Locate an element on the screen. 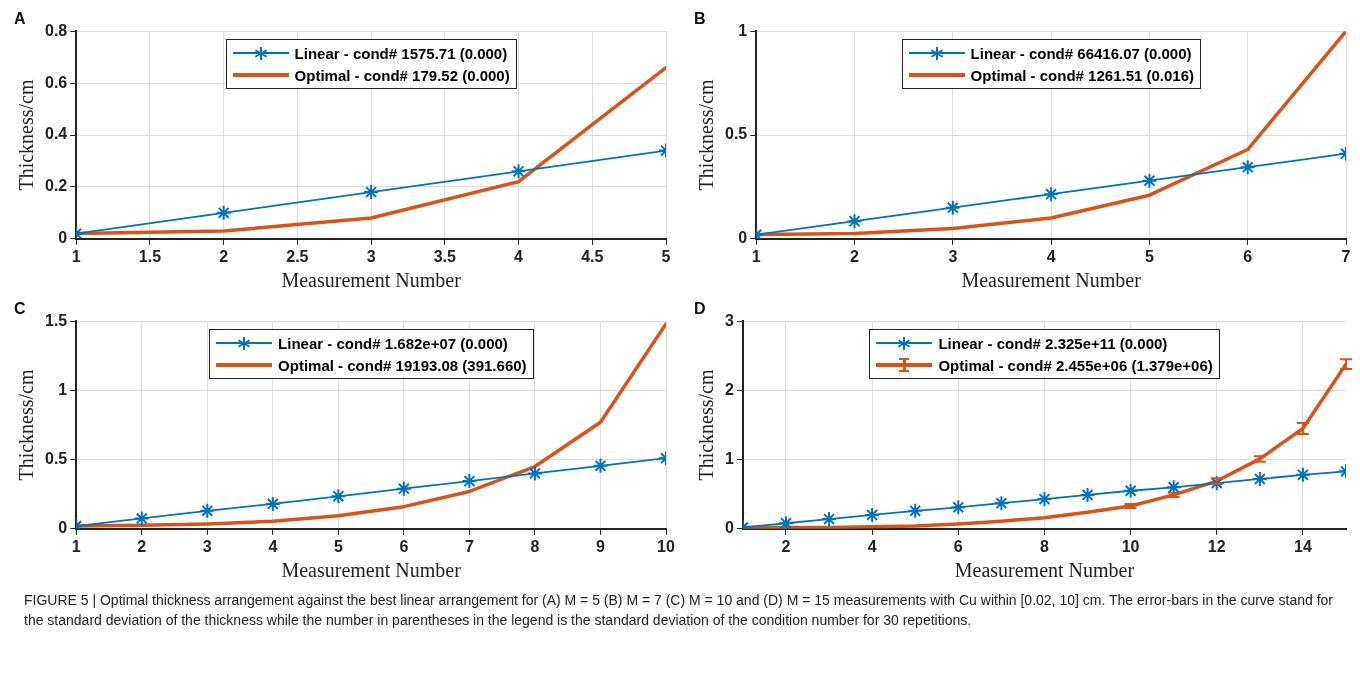 The width and height of the screenshot is (1360, 695). caption: FIGURE 5 | Optimal thickness arrangement against the best linear arrangement for (A) M = 5 (B) M = 7 (C) M = 10 and (D) M = 15 measurements with Cu within [0.02, 10] cm. The error-bars in the curve stand for the standard deviation of the thickness while the number in parentheses in the legend is the standard deviation of the condition number for 30 repetitions. is located at coordinates (679, 610).